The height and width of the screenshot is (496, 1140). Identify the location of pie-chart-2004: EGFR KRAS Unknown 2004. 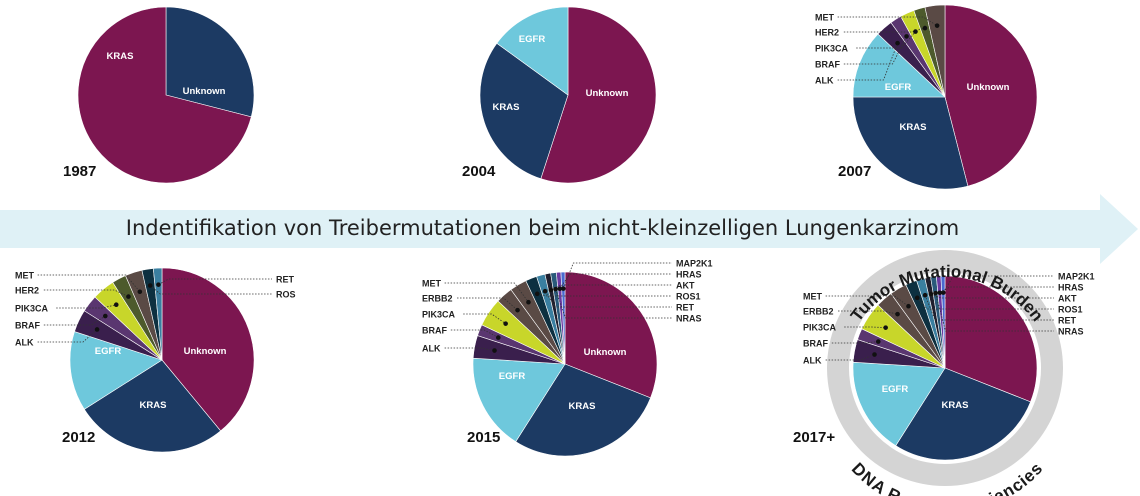
(559, 95).